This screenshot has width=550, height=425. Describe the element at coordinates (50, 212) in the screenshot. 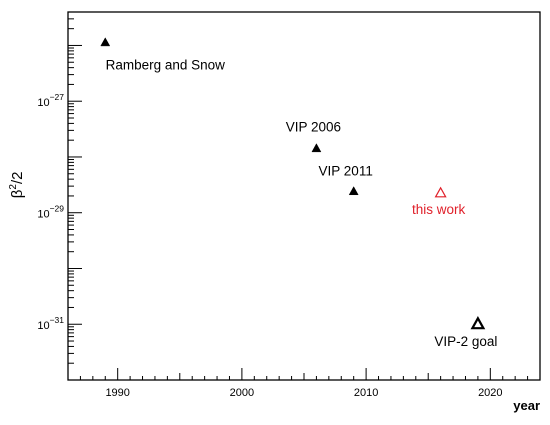

I see `y-tick-label: 10−29` at that location.